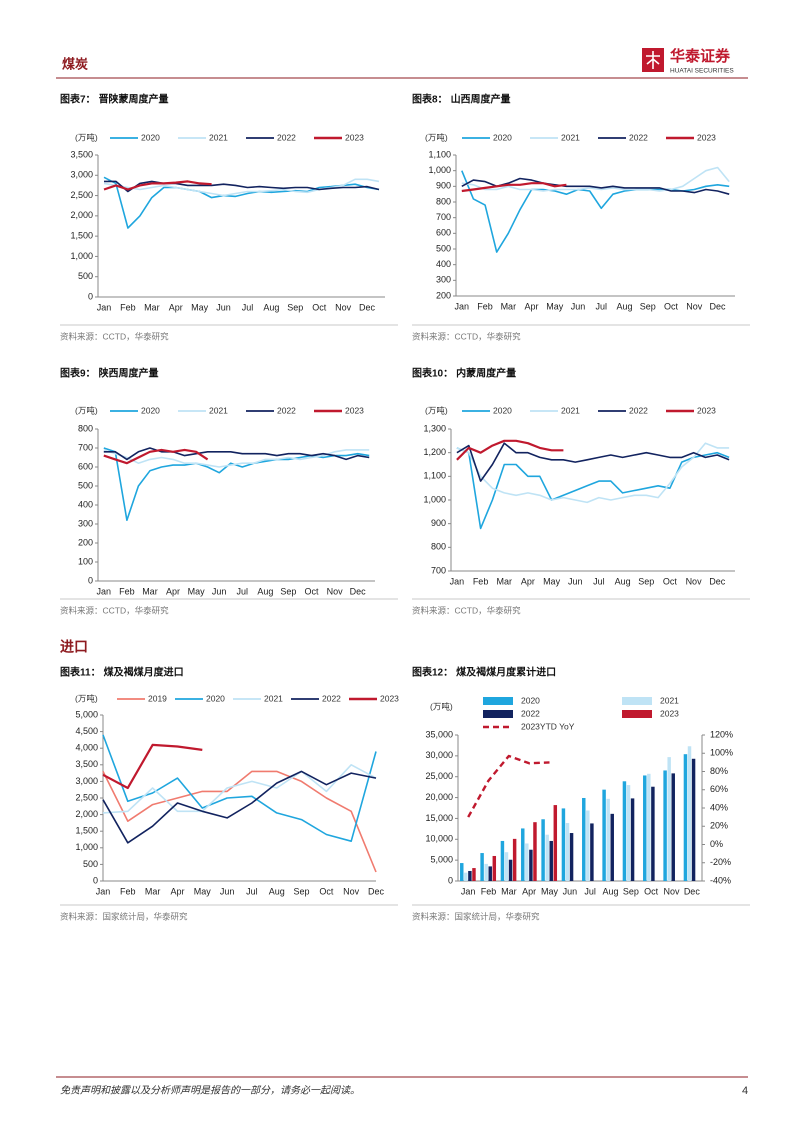  Describe the element at coordinates (745, 1091) in the screenshot. I see `page-number: 4` at that location.